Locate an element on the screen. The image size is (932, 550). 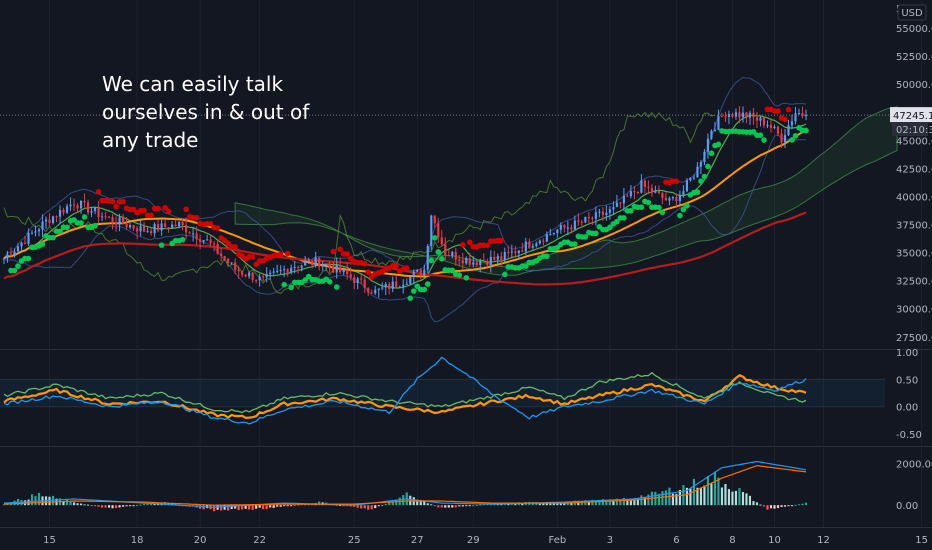
rsi-tick-label: 0.00 is located at coordinates (907, 408).